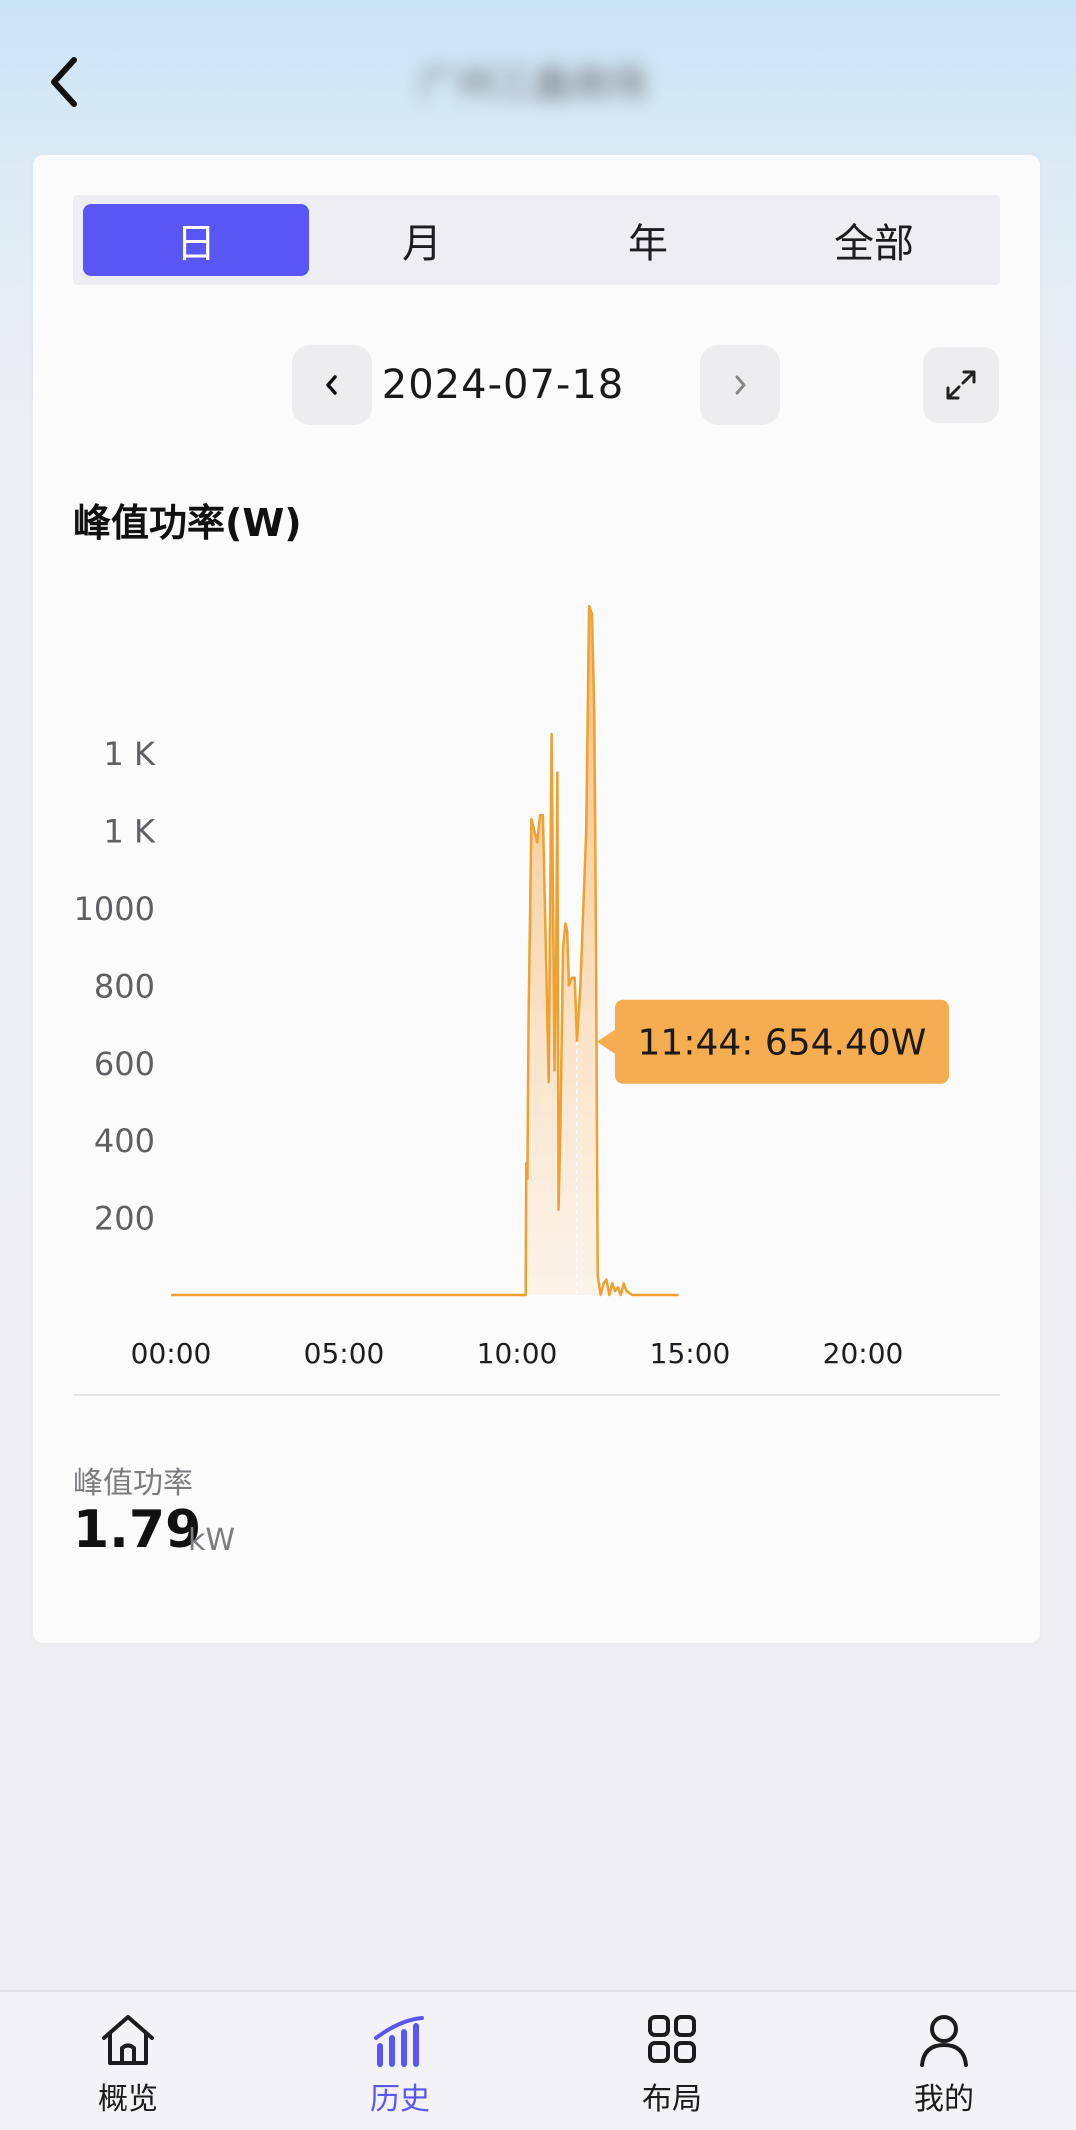 The height and width of the screenshot is (2130, 1076). Describe the element at coordinates (648, 244) in the screenshot. I see `tab-year: 年` at that location.